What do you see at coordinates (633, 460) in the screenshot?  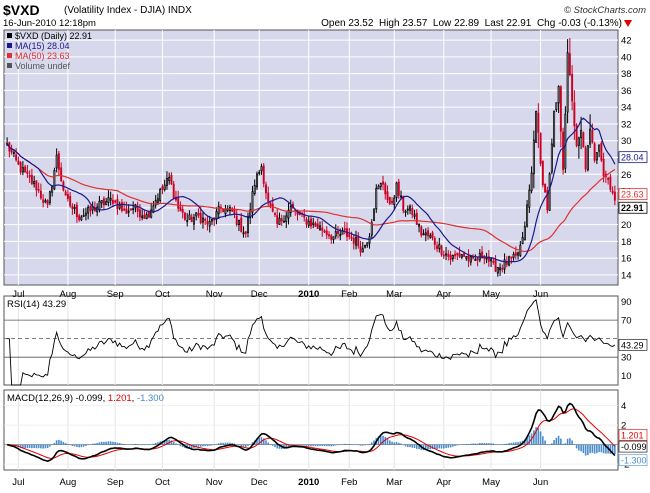 I see `macd-hist-tag-box` at bounding box center [633, 460].